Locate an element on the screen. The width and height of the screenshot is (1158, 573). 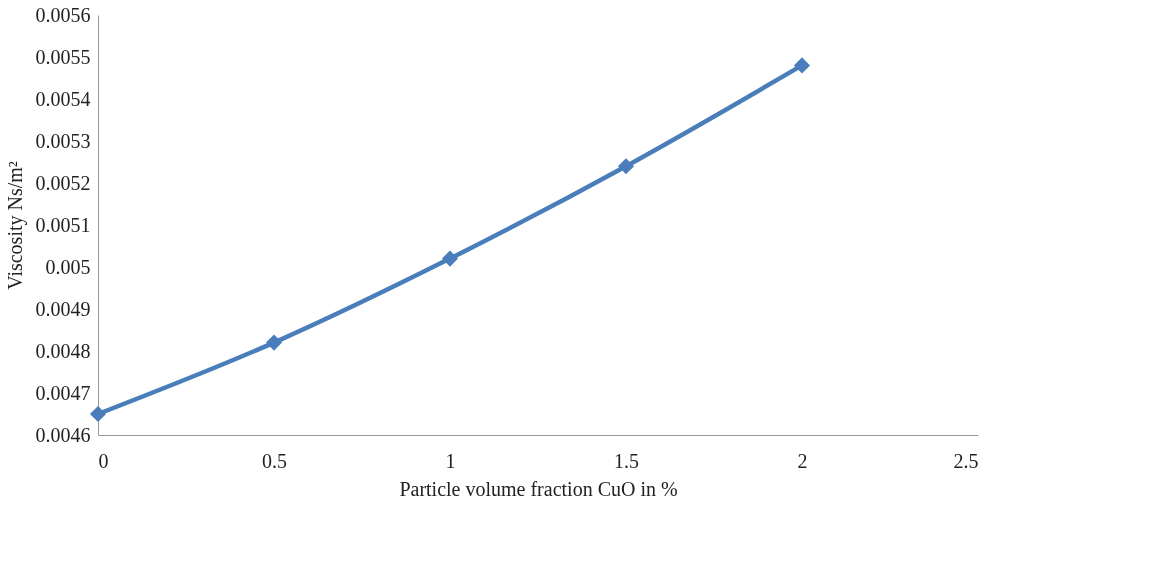
y-tick-label: 0.005 is located at coordinates (68, 266).